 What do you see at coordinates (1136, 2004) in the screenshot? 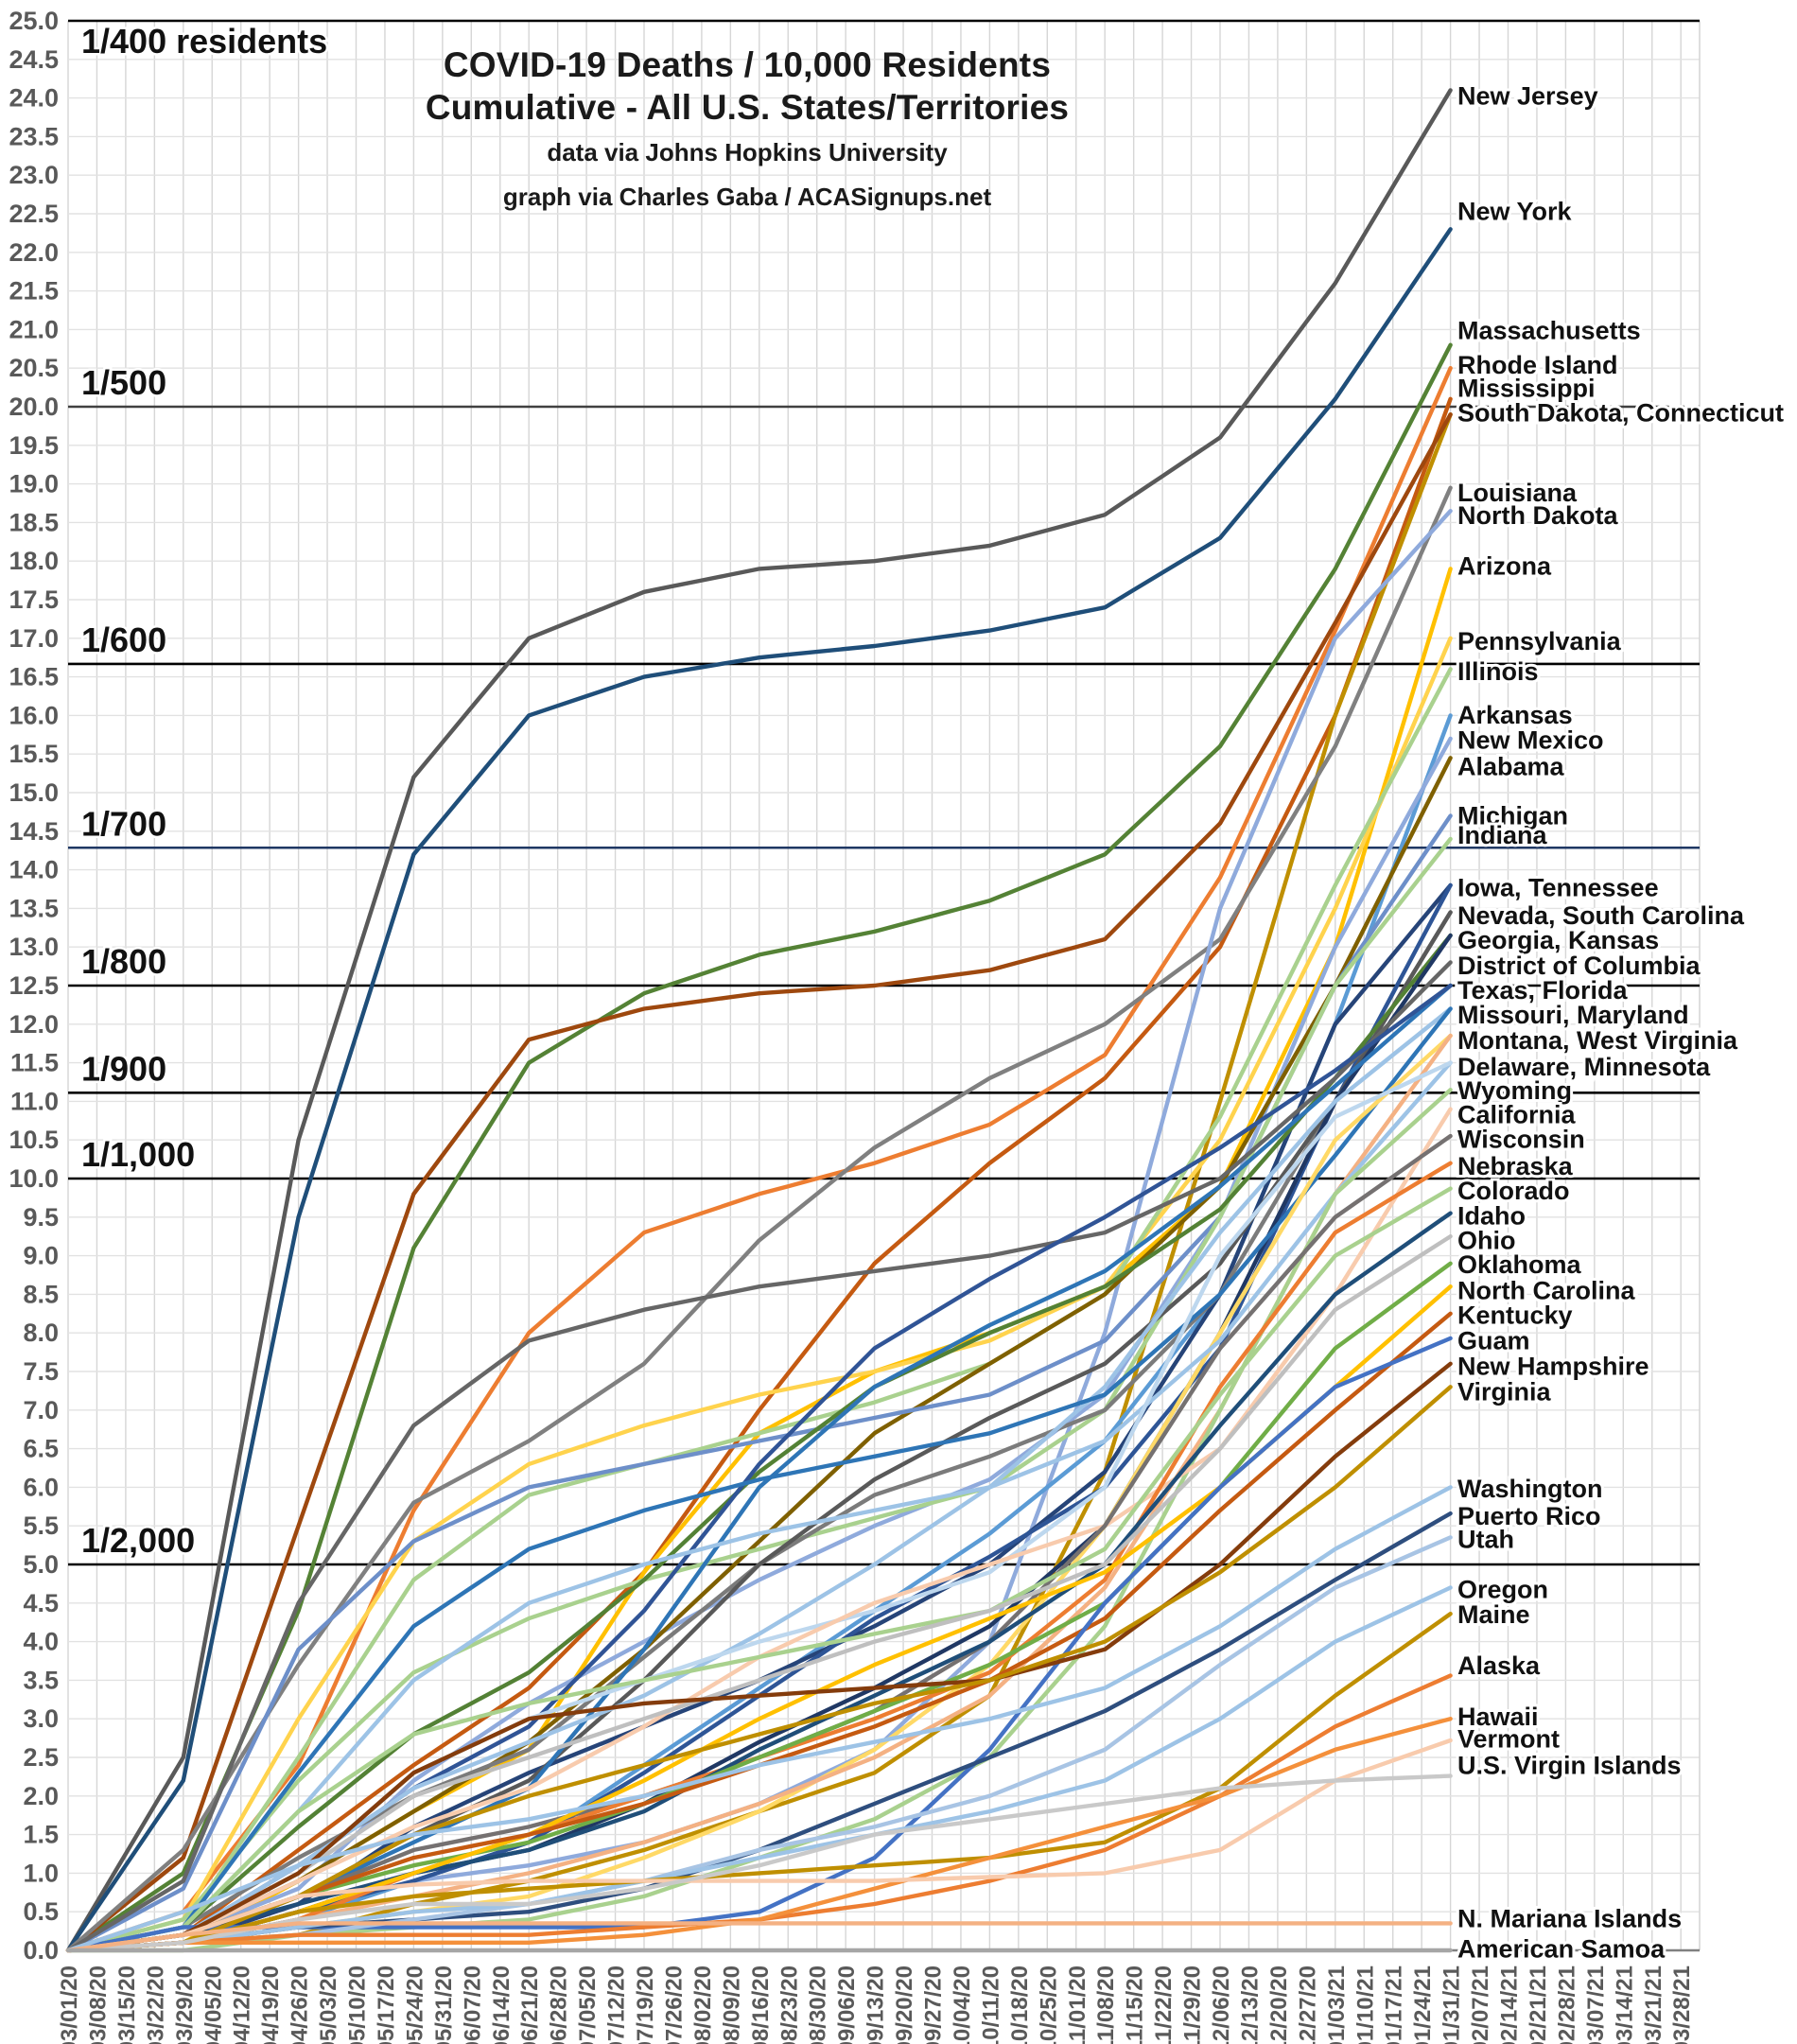
I see `x-tick-label: 11/15/20` at bounding box center [1136, 2004].